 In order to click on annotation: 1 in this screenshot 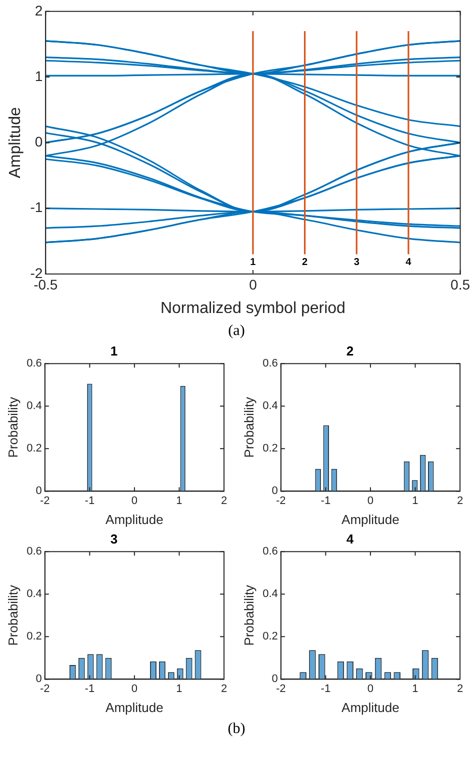, I will do `click(253, 262)`.